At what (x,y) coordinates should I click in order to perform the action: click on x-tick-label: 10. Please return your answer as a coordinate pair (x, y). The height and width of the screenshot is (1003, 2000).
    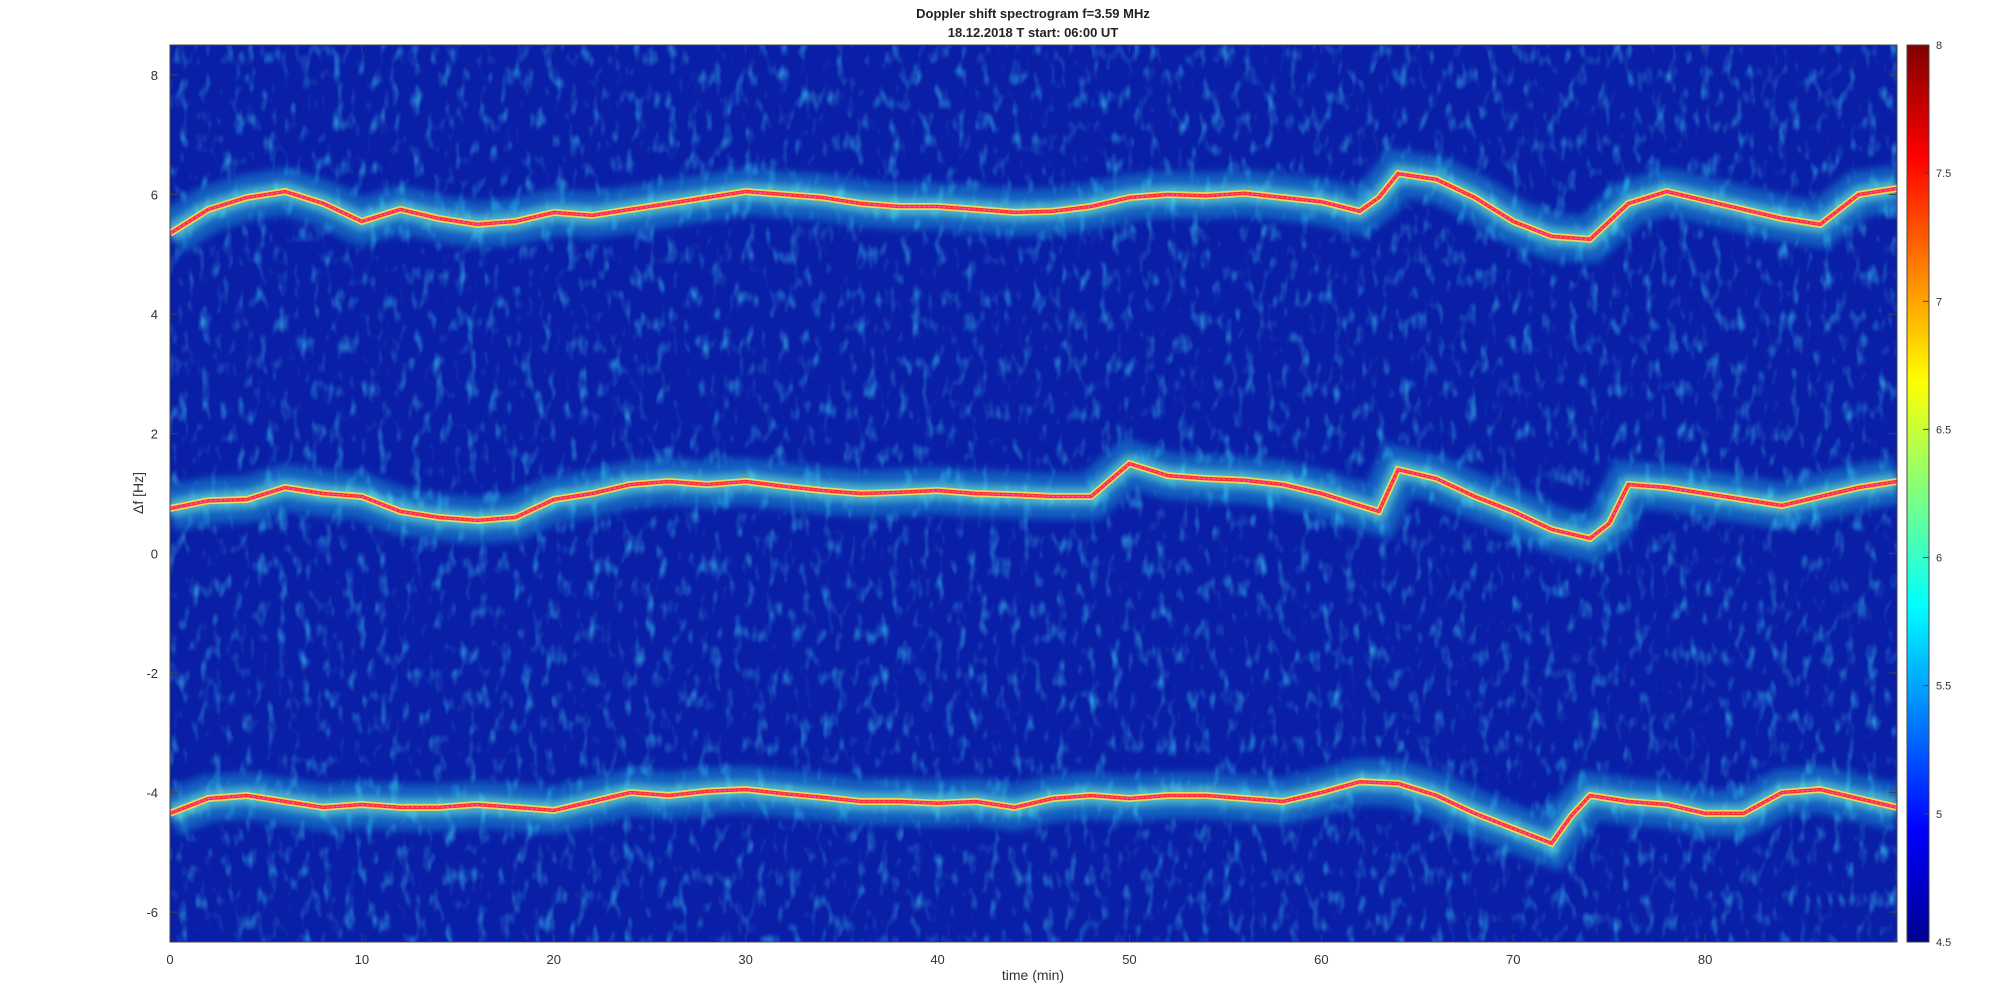
    Looking at the image, I should click on (362, 959).